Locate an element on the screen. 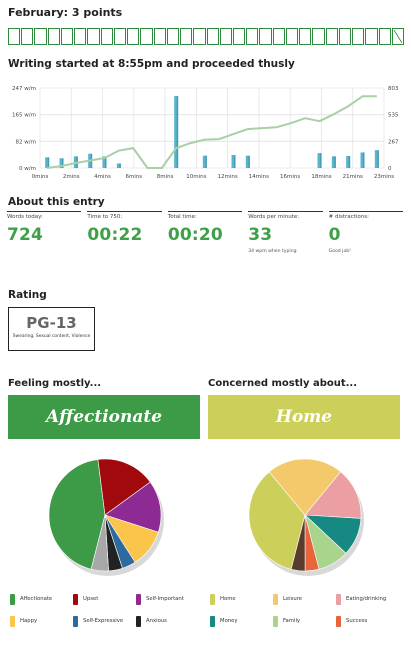 The width and height of the screenshot is (411, 649). legend-item: Happy is located at coordinates (23, 621).